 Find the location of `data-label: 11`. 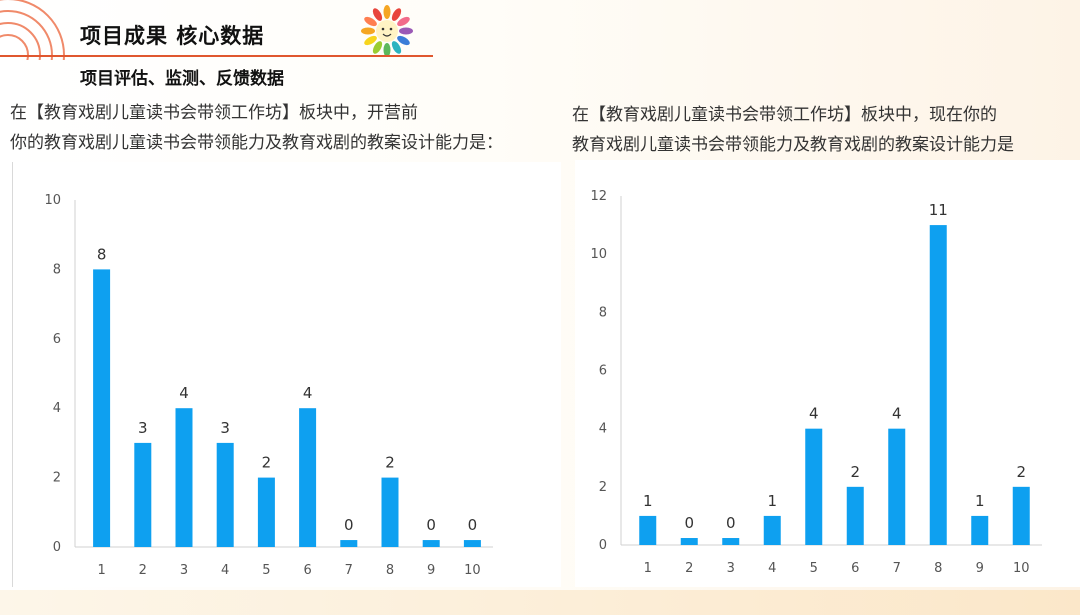

data-label: 11 is located at coordinates (938, 210).